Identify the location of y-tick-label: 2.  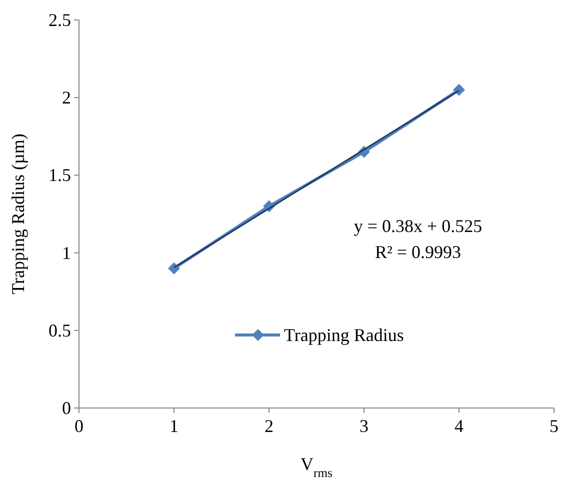
(66, 98).